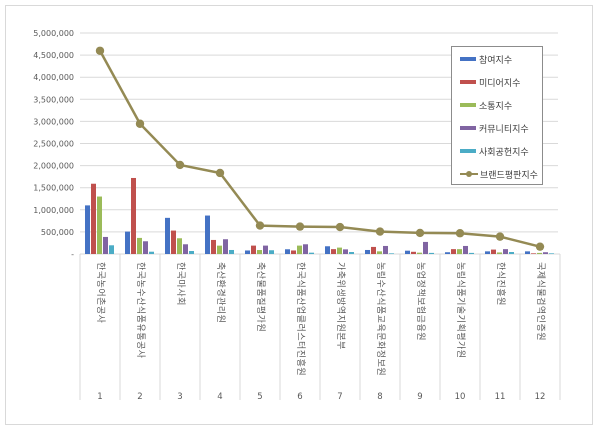  What do you see at coordinates (419, 397) in the screenshot?
I see `category-number: 9` at bounding box center [419, 397].